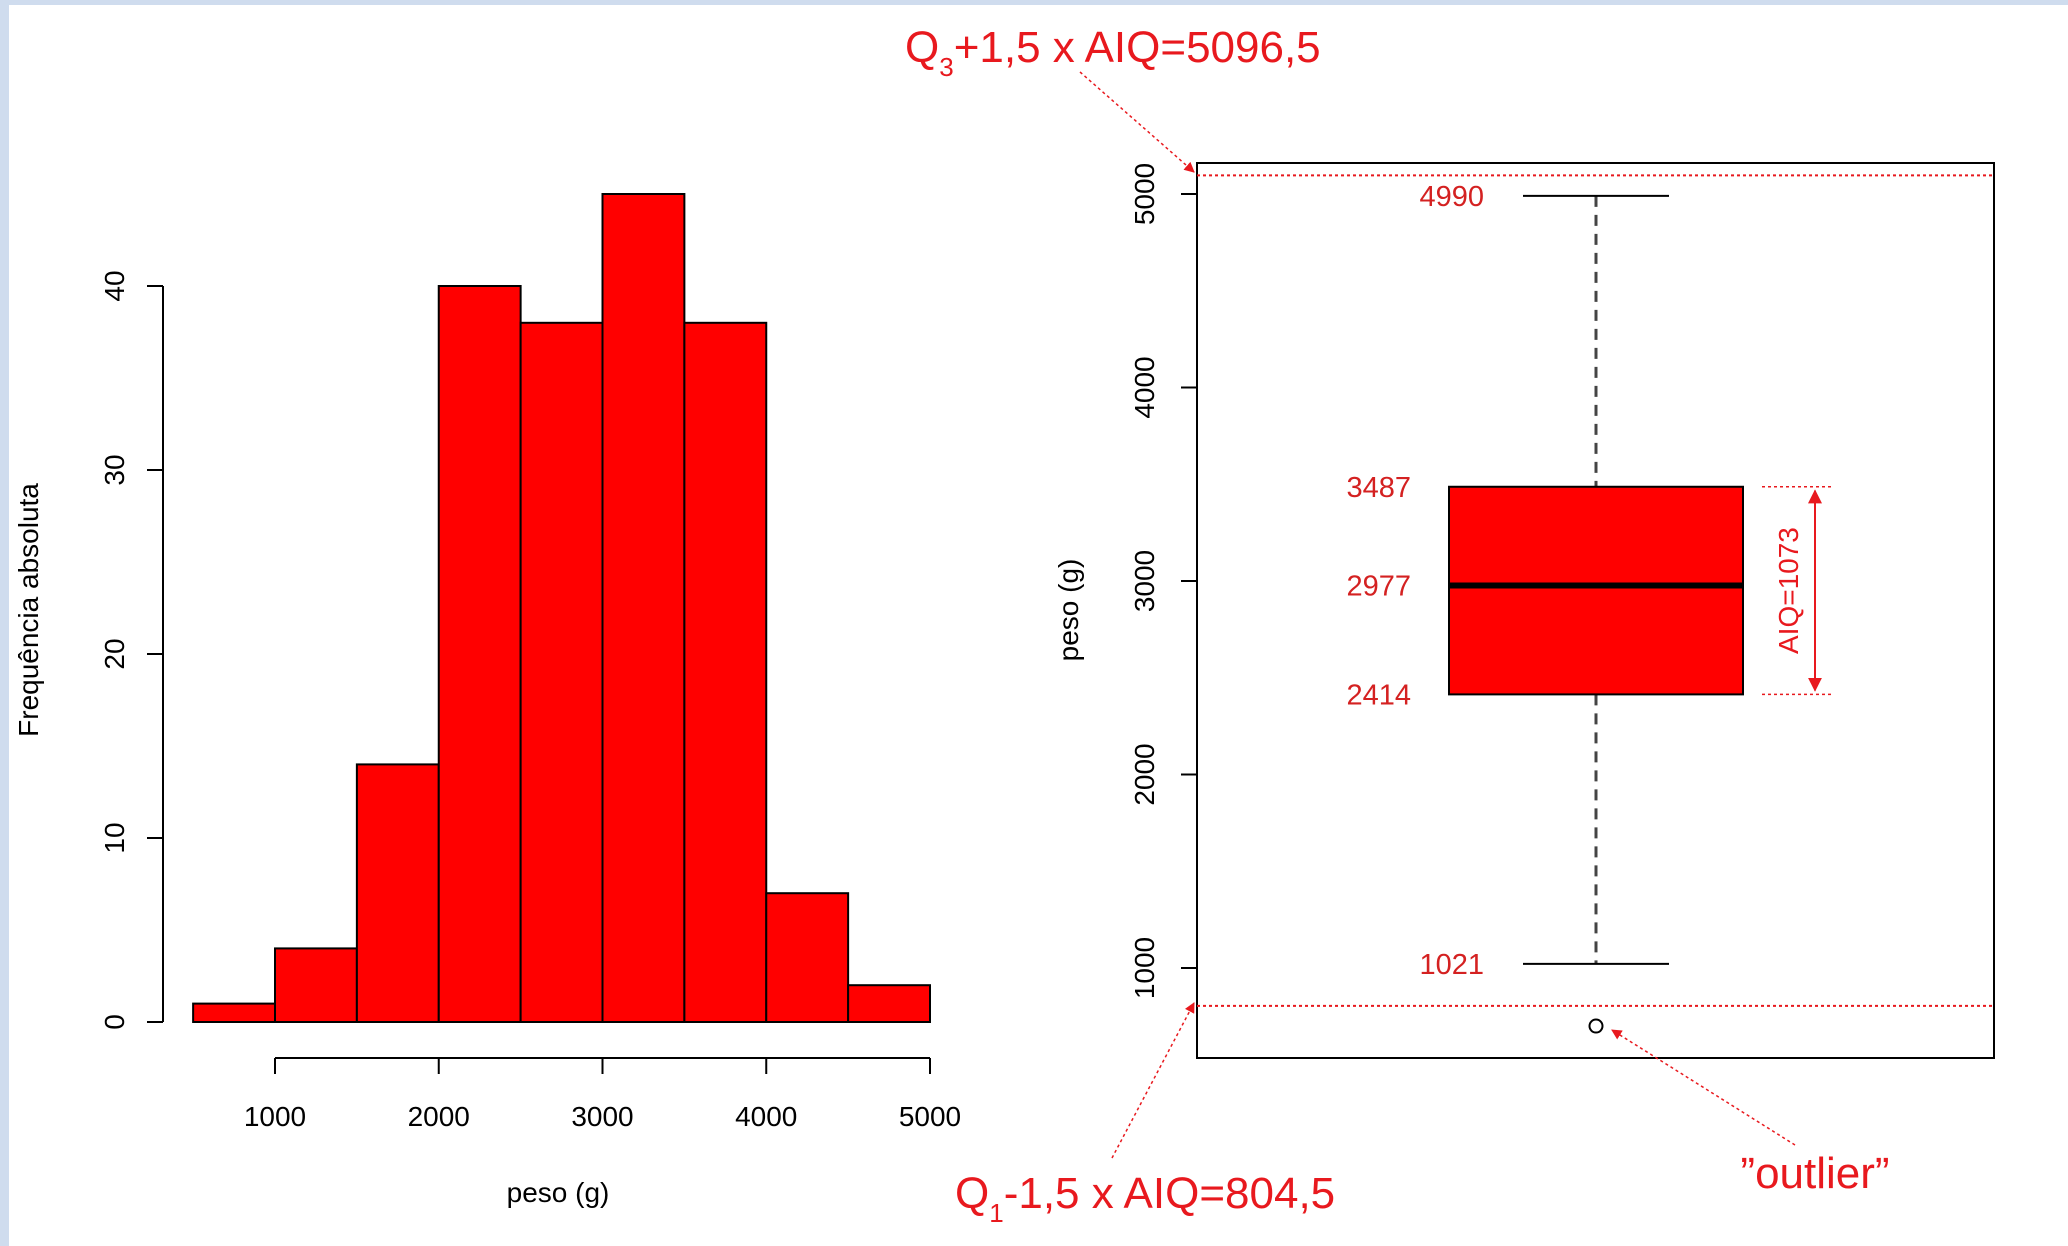 The width and height of the screenshot is (2068, 1246). What do you see at coordinates (1137, 122) in the screenshot?
I see `upper-fence-pointer` at bounding box center [1137, 122].